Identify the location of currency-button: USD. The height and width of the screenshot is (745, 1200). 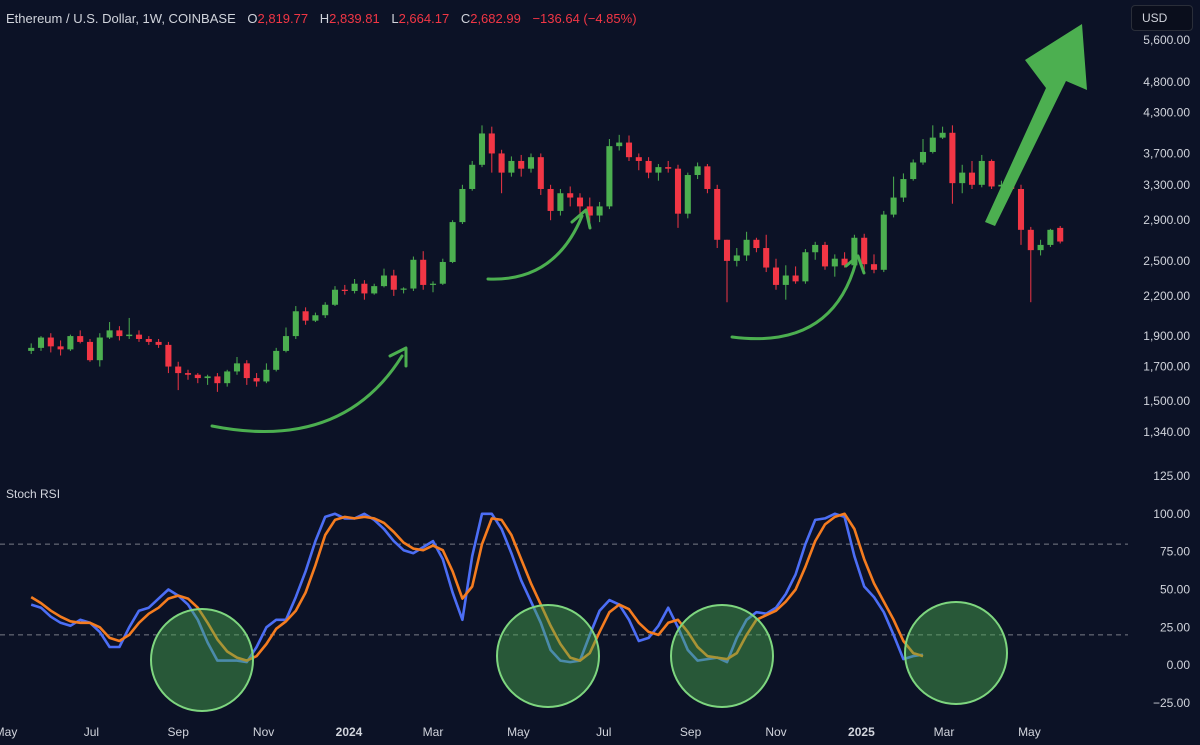
(1162, 18).